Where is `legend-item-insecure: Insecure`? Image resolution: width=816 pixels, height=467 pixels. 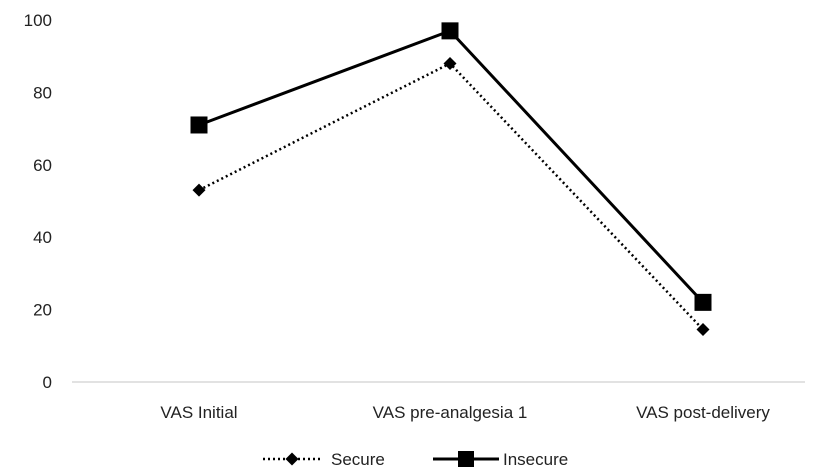 legend-item-insecure: Insecure is located at coordinates (500, 458).